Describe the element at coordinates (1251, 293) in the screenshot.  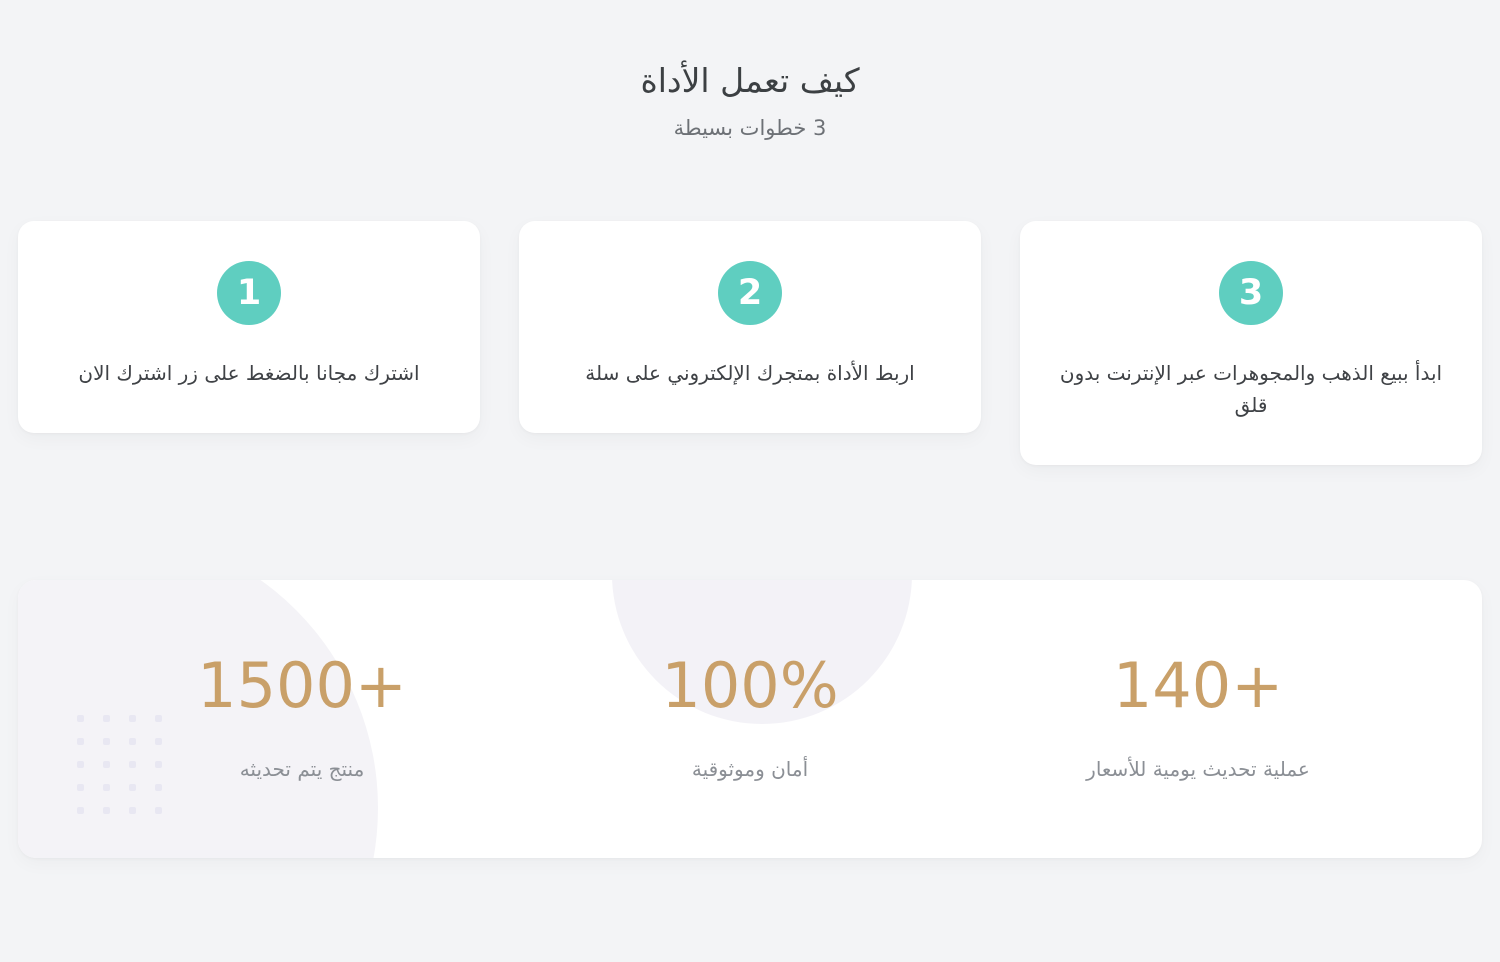
I see `step-number-badge: 3` at that location.